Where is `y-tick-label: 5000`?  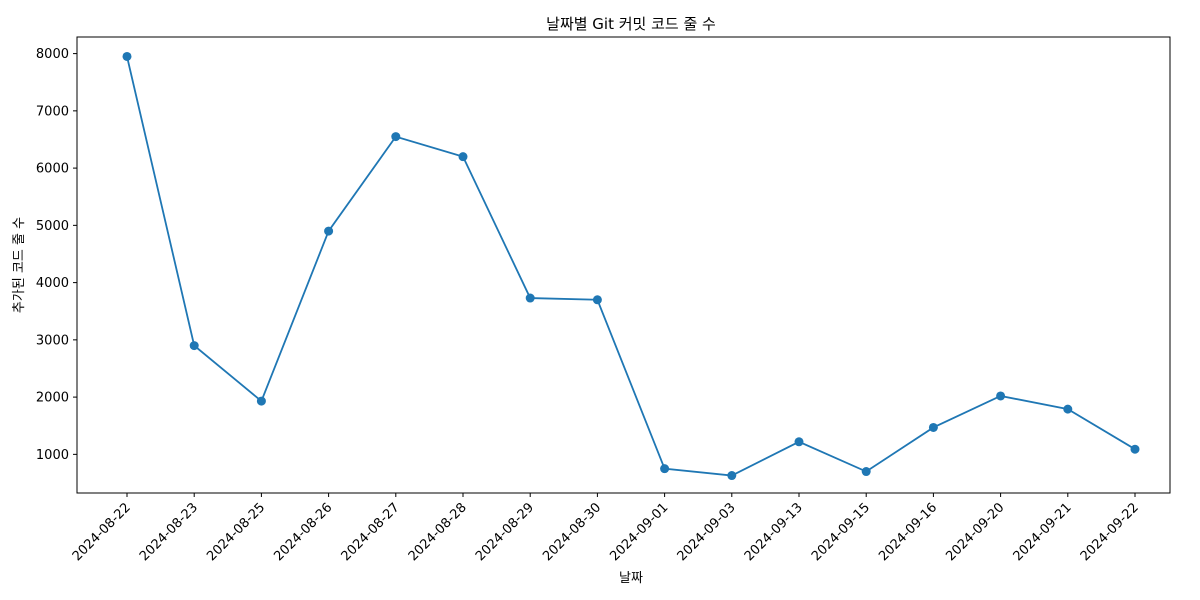
y-tick-label: 5000 is located at coordinates (52, 226).